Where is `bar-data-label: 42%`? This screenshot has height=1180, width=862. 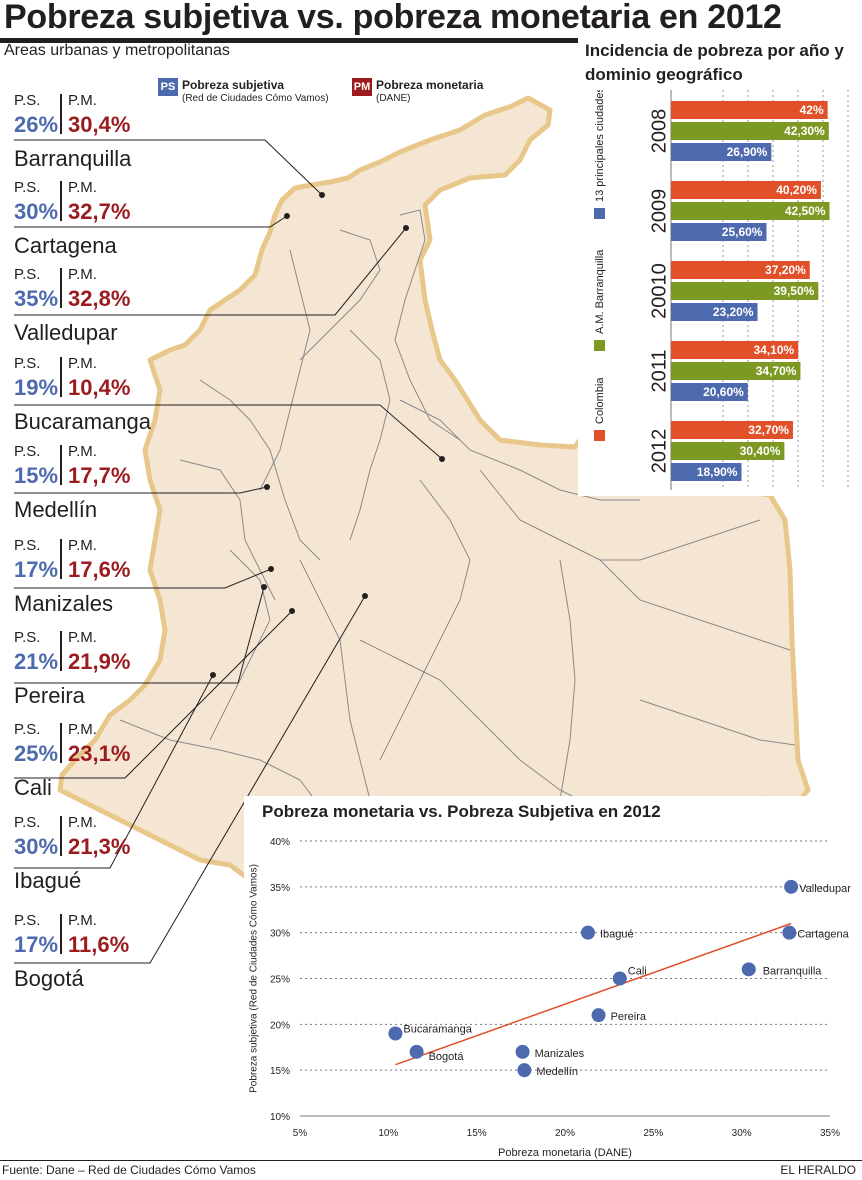 bar-data-label: 42% is located at coordinates (812, 110).